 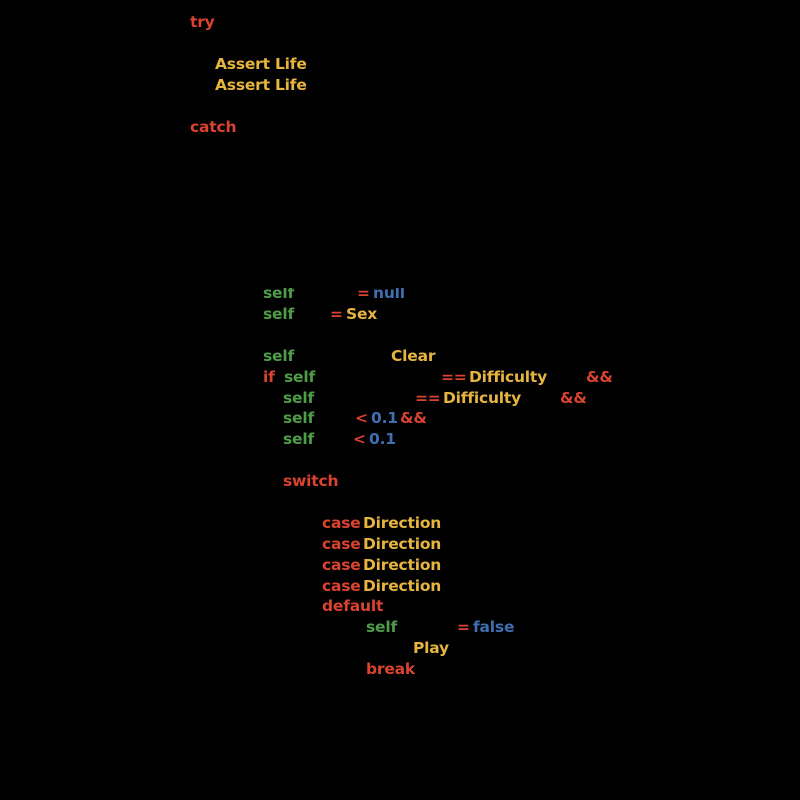 What do you see at coordinates (389, 294) in the screenshot?
I see `literal: null` at bounding box center [389, 294].